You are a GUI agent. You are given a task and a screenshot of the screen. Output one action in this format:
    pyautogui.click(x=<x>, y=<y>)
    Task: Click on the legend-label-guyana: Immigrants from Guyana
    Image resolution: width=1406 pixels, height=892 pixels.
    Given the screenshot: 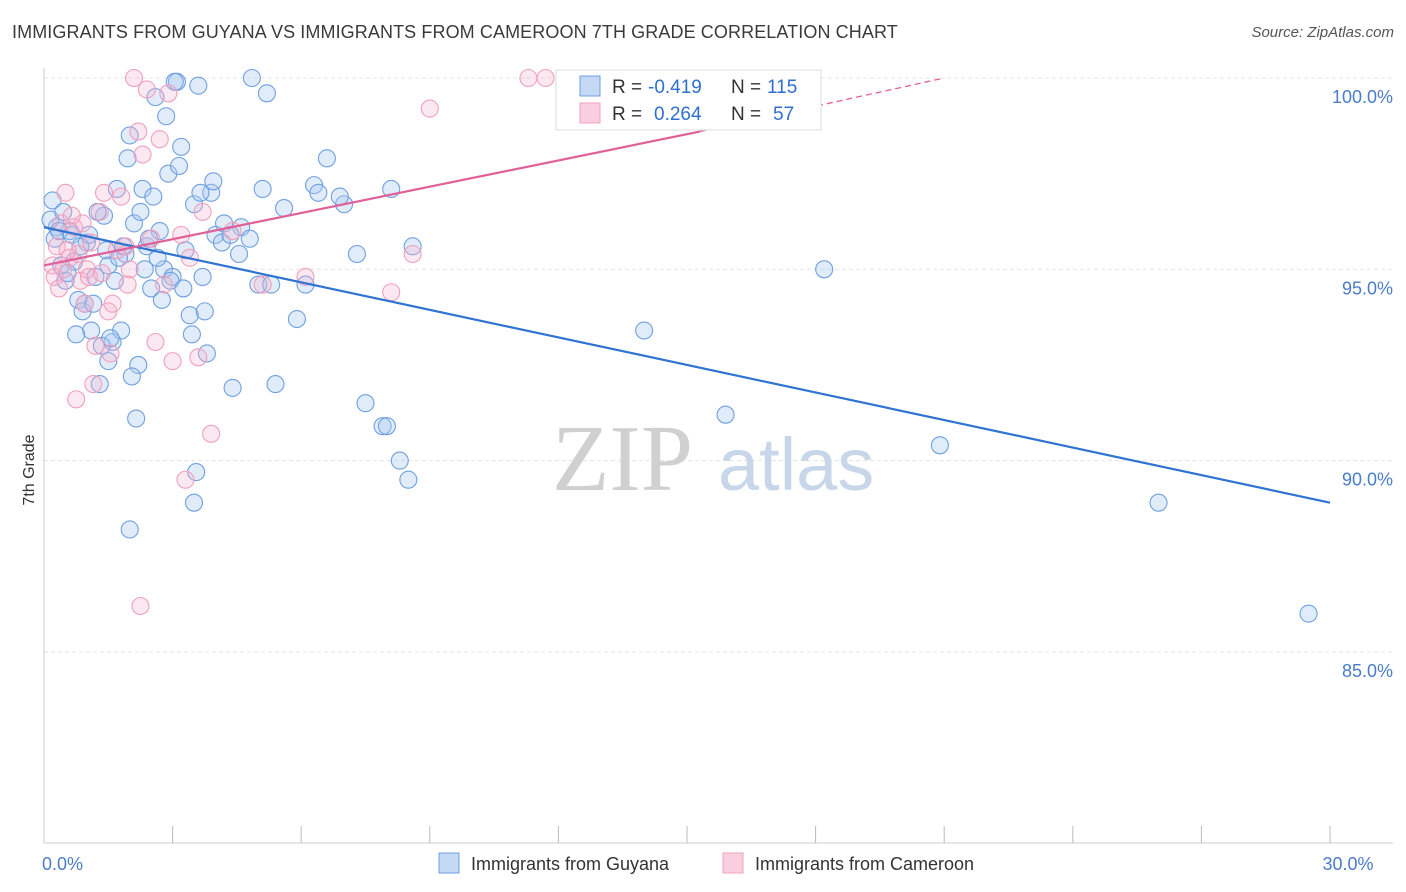 What is the action you would take?
    pyautogui.click(x=570, y=864)
    